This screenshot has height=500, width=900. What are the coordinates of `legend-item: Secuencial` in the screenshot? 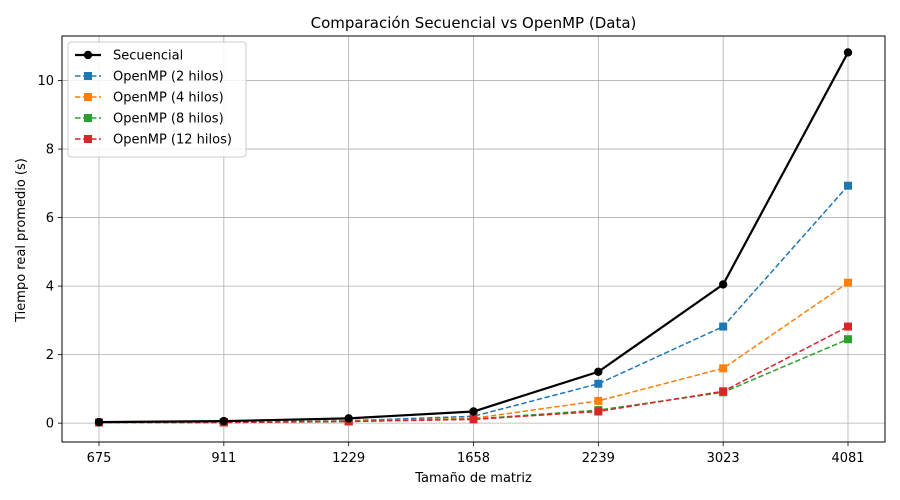 It's located at (129, 56).